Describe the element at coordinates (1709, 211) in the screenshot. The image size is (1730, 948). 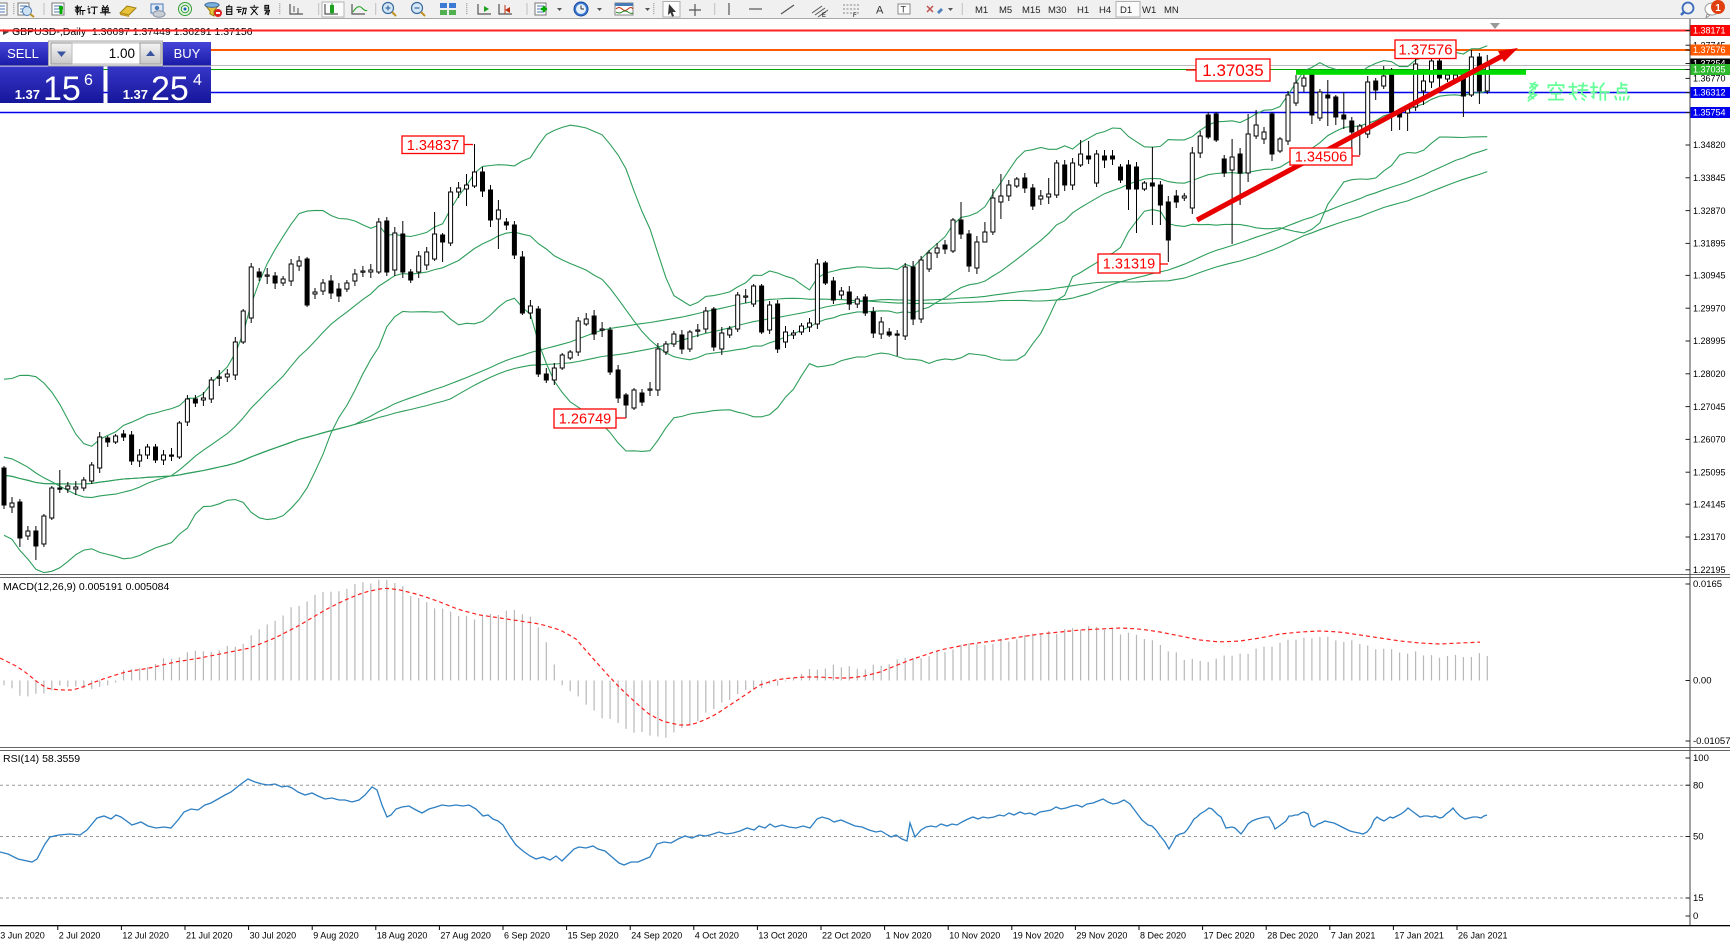
I see `svg-text: 1.32870` at that location.